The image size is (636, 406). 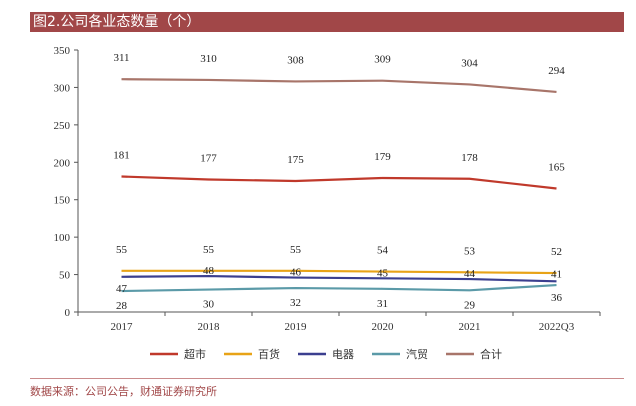 What do you see at coordinates (556, 167) in the screenshot?
I see `data-label: 165` at bounding box center [556, 167].